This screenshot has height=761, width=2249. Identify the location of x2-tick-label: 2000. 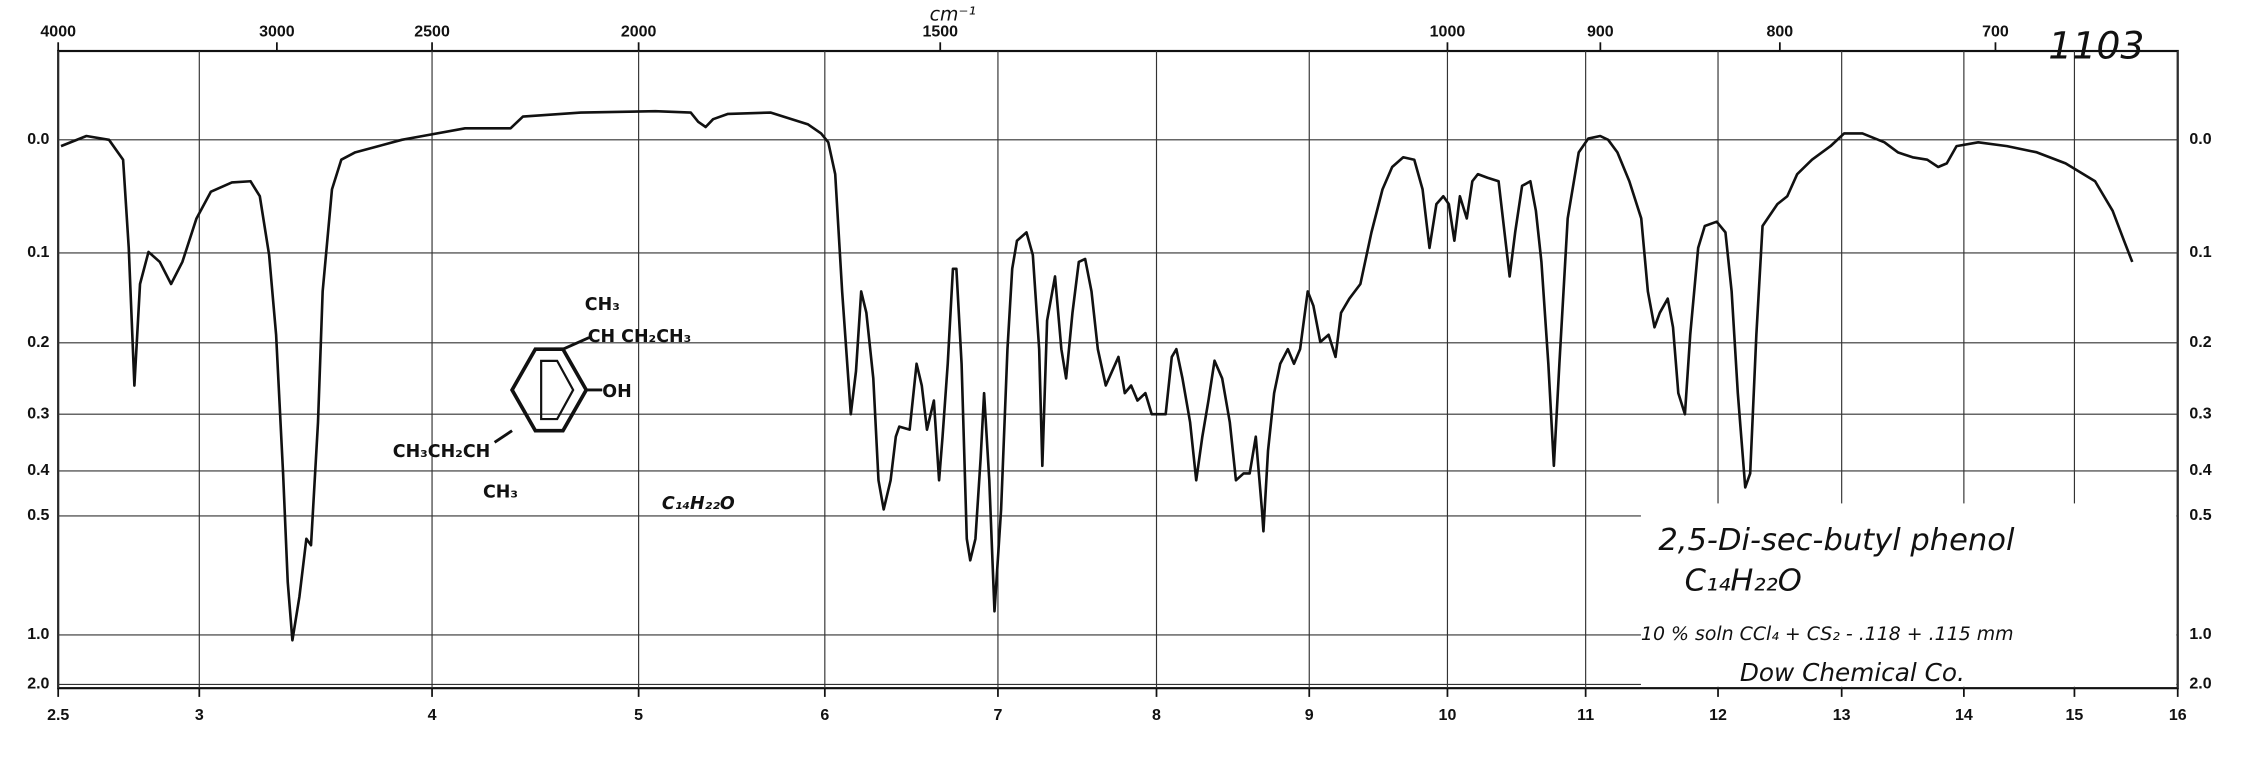
(639, 31).